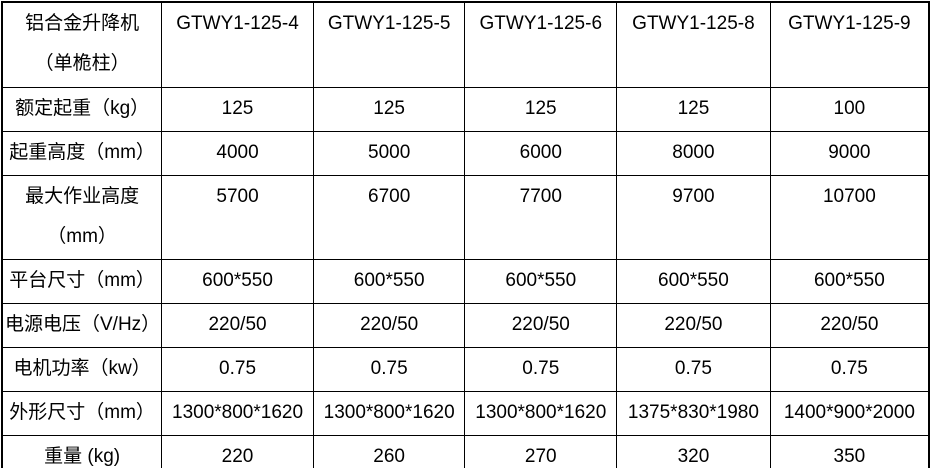 The image size is (931, 468). I want to click on table-row: 电机功率（kw） 0.75 0.75 0.75 0.75 0.75, so click(465, 369).